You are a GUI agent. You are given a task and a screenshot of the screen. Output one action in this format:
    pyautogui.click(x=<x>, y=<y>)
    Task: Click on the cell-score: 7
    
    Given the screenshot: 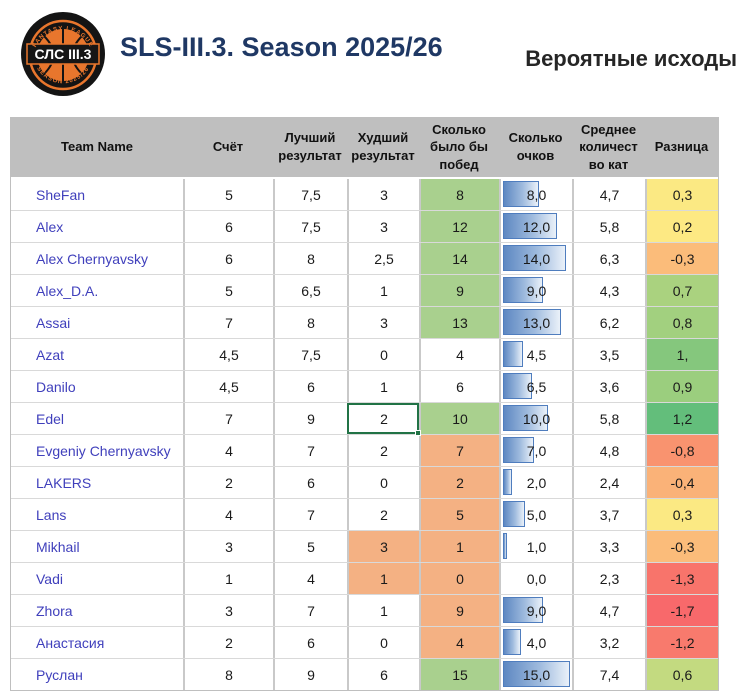 What is the action you would take?
    pyautogui.click(x=228, y=322)
    